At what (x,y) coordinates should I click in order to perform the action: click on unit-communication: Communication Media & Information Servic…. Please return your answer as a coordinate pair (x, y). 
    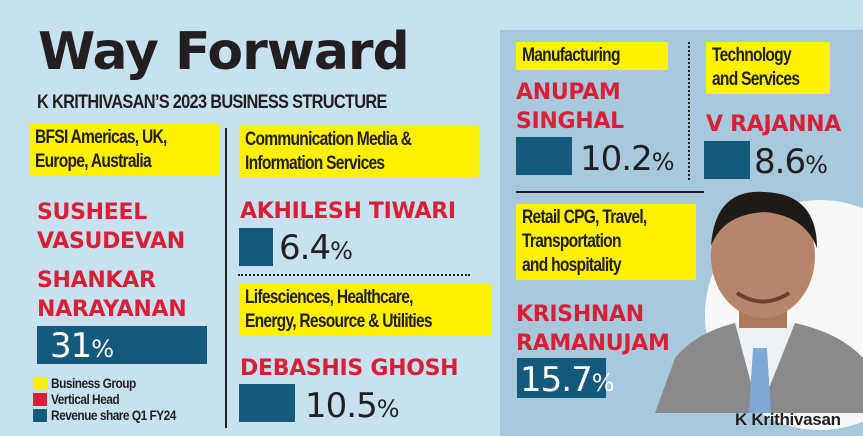
    Looking at the image, I should click on (359, 152).